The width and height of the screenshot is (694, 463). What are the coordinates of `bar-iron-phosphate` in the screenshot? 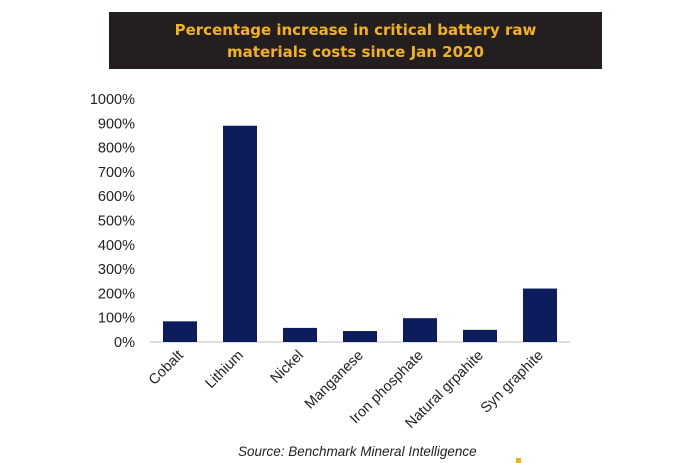 It's located at (420, 330).